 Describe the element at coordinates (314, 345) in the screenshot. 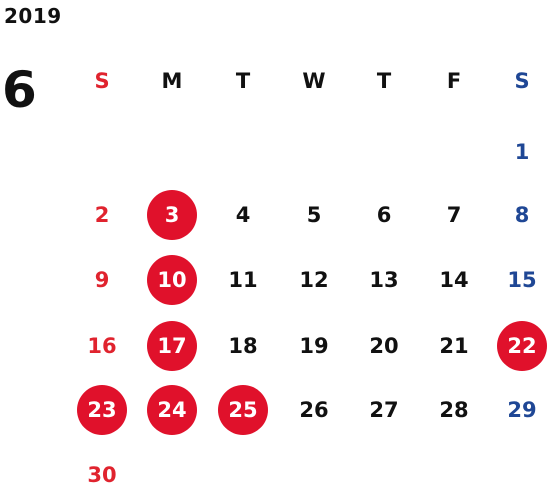

I see `day-cell: 19` at that location.